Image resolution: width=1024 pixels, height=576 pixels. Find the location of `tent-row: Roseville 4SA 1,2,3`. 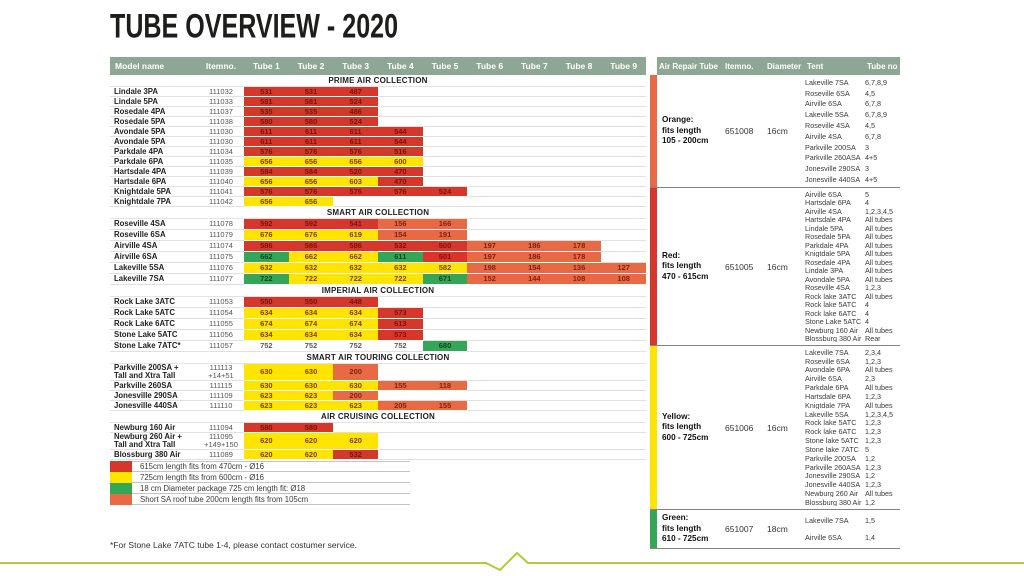

tent-row: Roseville 4SA 1,2,3 is located at coordinates (851, 288).